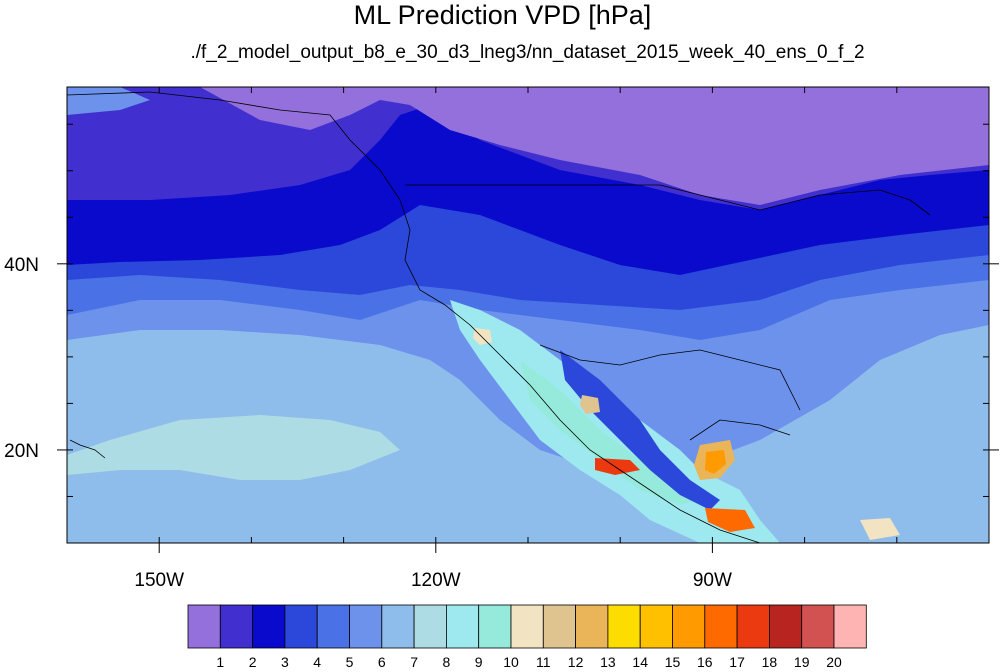 The height and width of the screenshot is (672, 1005). I want to click on colorbar-label: 3, so click(285, 662).